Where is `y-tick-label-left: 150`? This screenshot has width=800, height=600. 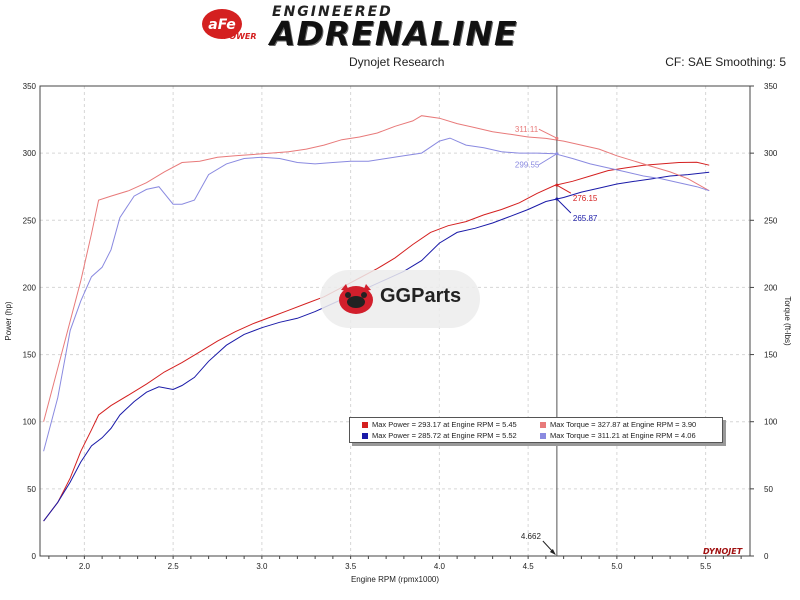 y-tick-label-left: 150 is located at coordinates (30, 355).